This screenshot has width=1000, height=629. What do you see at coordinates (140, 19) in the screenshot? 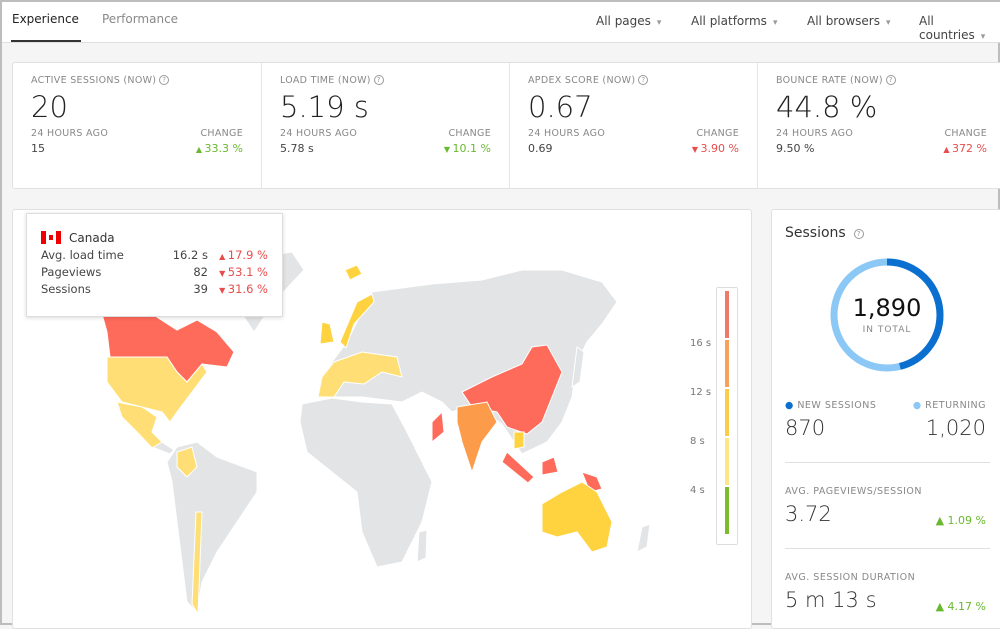
I see `tab-performance: Performance` at bounding box center [140, 19].